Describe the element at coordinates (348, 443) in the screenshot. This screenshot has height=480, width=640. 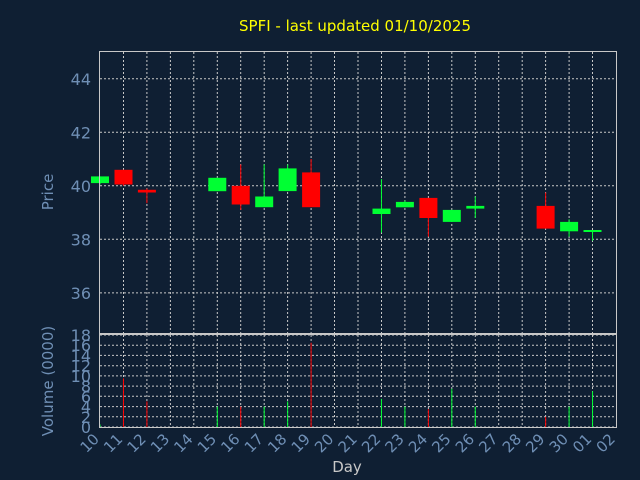
I see `x-tick-label: 21` at that location.